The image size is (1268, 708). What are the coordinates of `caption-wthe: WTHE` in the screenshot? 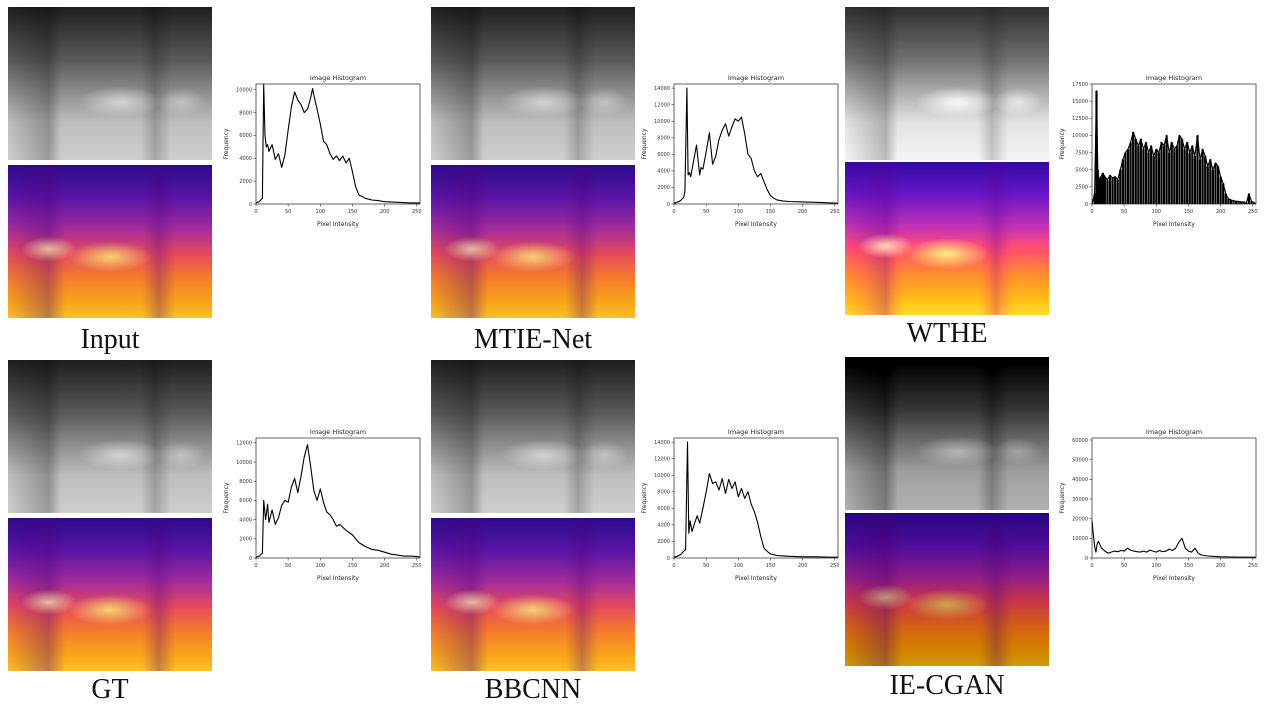 It's located at (947, 333).